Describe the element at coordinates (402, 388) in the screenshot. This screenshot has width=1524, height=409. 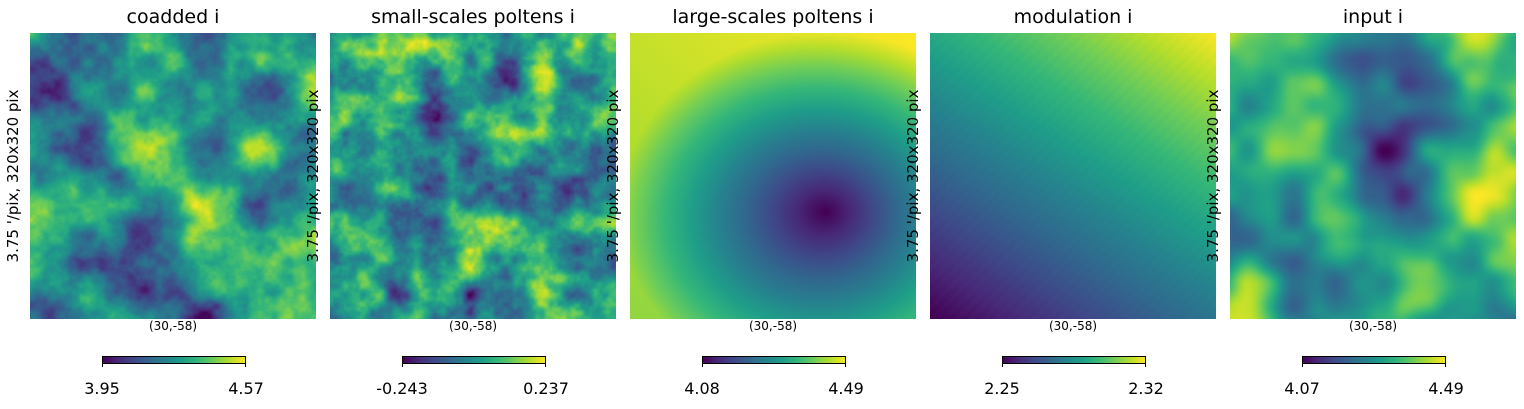
I see `colorbar-min-label: -0.243` at that location.